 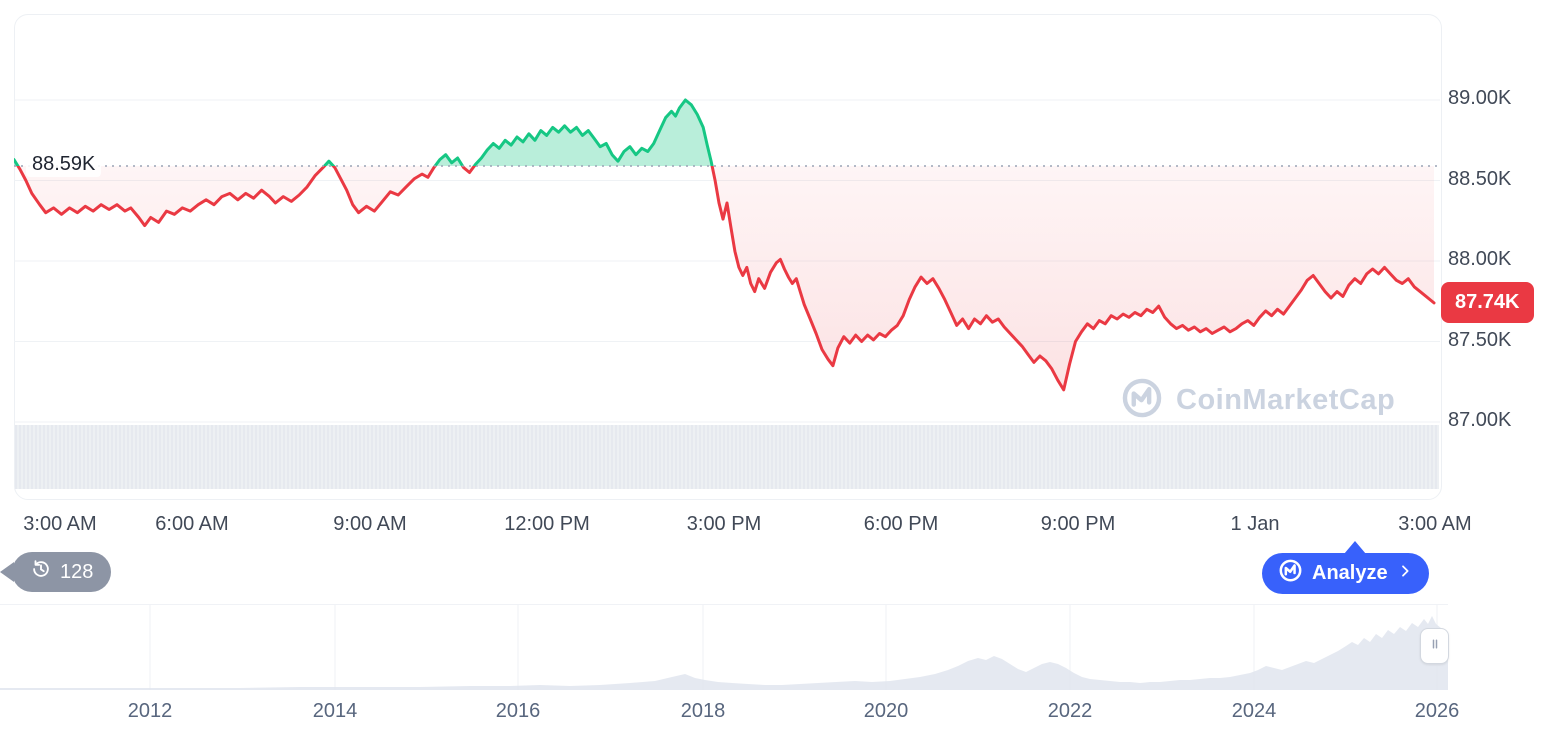 I want to click on chevron-right-icon, so click(x=1405, y=573).